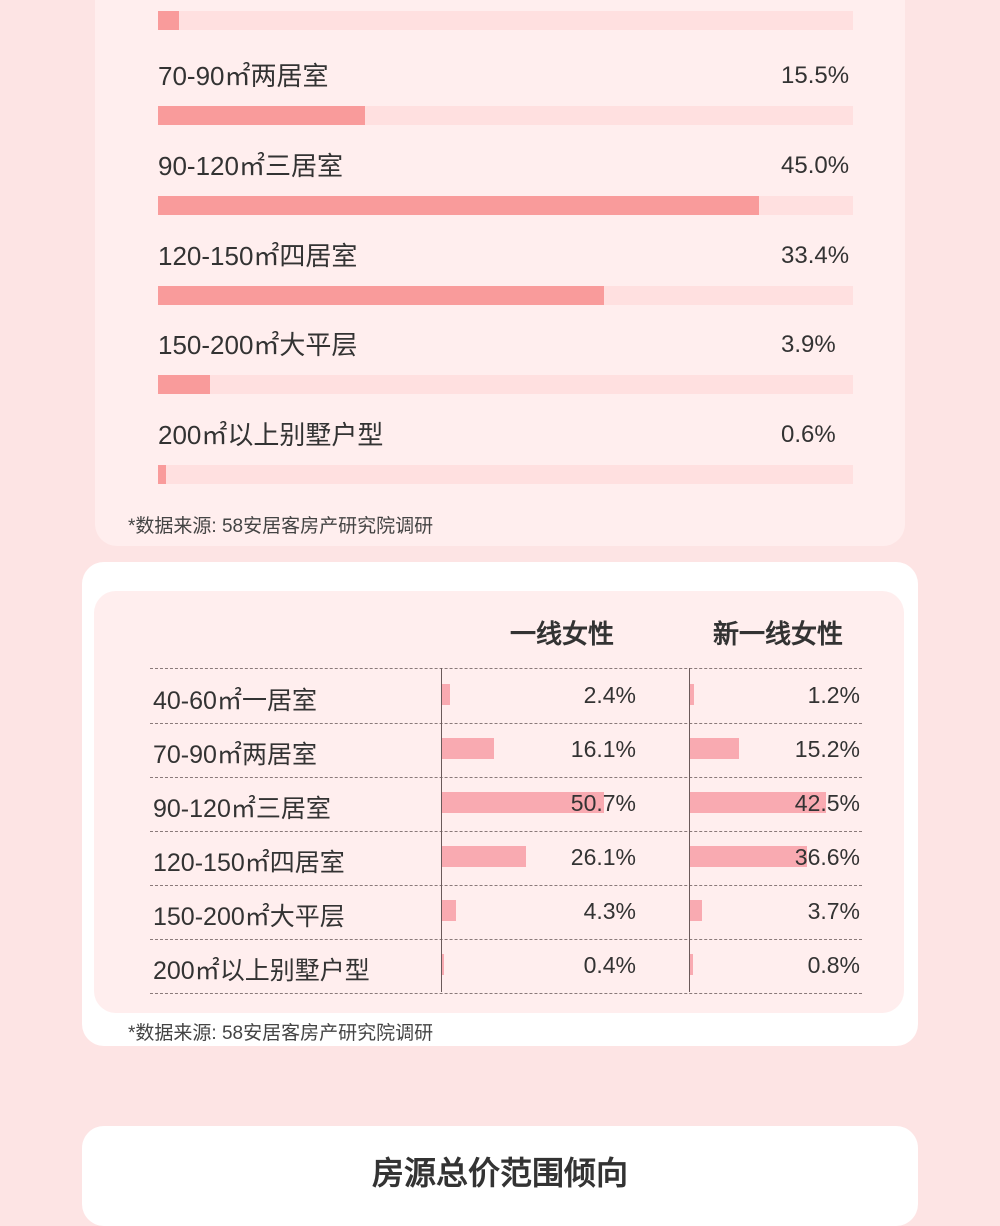  What do you see at coordinates (562, 634) in the screenshot?
I see `column-header-tier1: 一线女性` at bounding box center [562, 634].